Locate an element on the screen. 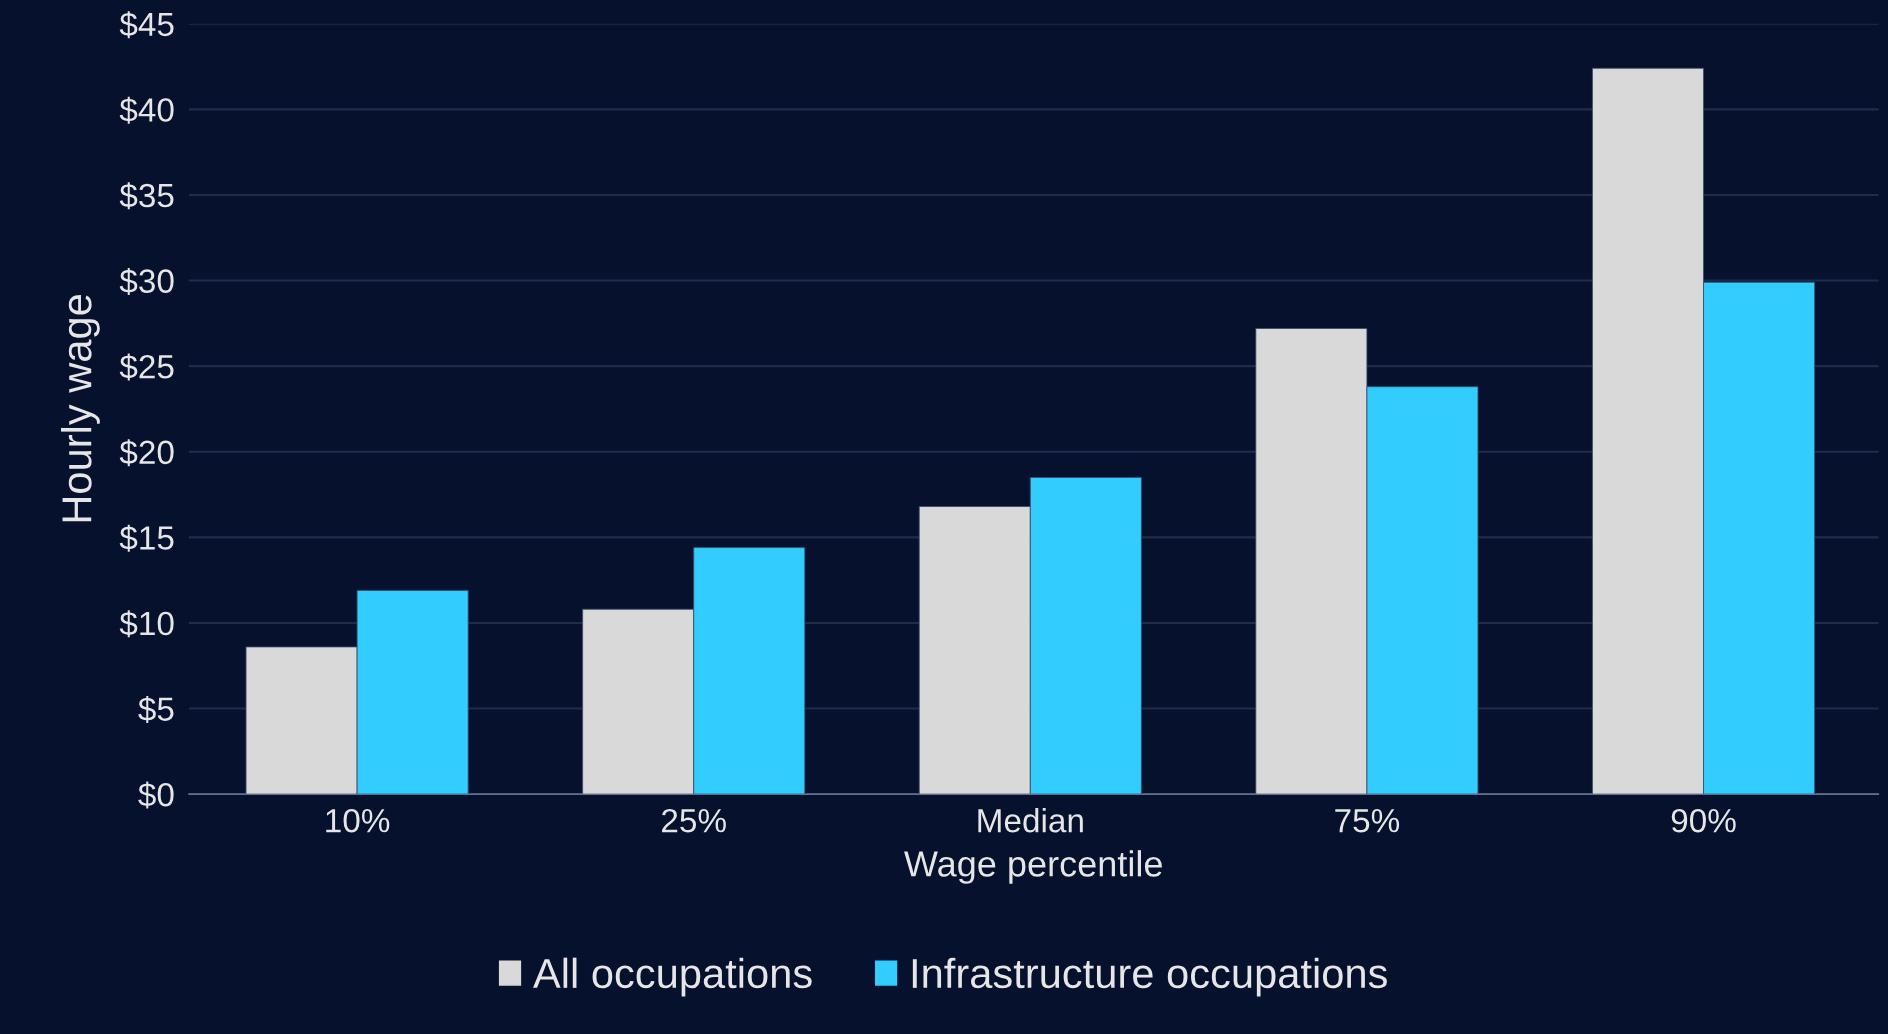 The width and height of the screenshot is (1888, 1034). y-tick-label: $25 is located at coordinates (146, 367).